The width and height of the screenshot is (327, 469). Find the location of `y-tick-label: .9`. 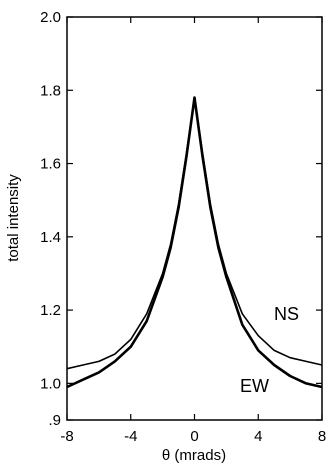

y-tick-label: .9 is located at coordinates (54, 420).